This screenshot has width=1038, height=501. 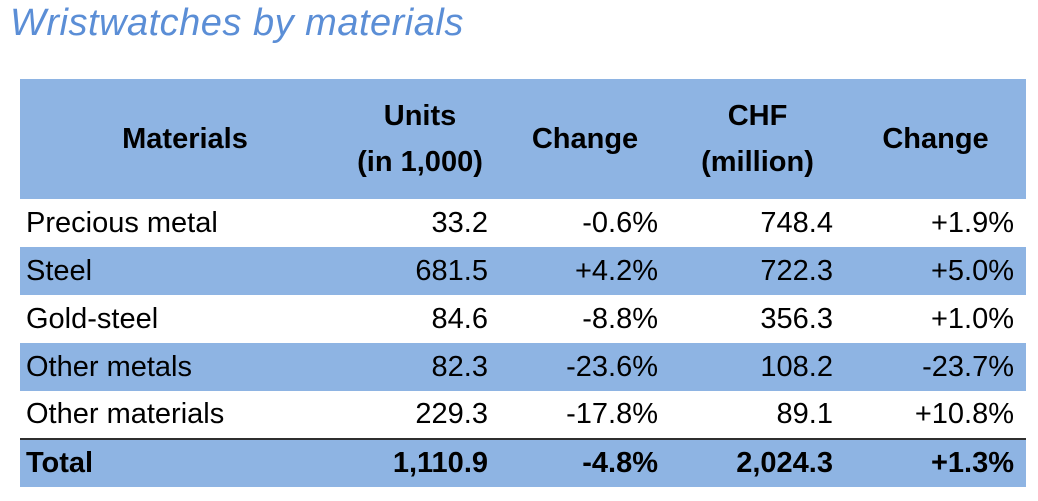 I want to click on chf-cell: 748.4, so click(x=796, y=222).